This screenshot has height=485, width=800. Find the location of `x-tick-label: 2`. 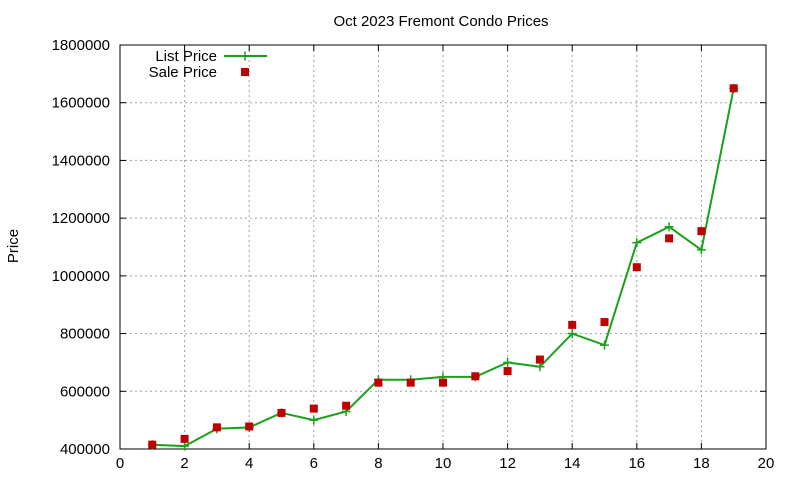

x-tick-label: 2 is located at coordinates (184, 463).